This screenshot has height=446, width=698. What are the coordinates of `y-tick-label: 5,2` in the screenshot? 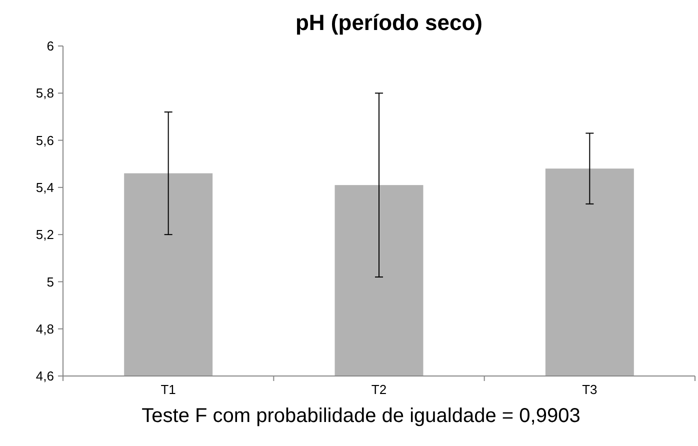 It's located at (45, 234).